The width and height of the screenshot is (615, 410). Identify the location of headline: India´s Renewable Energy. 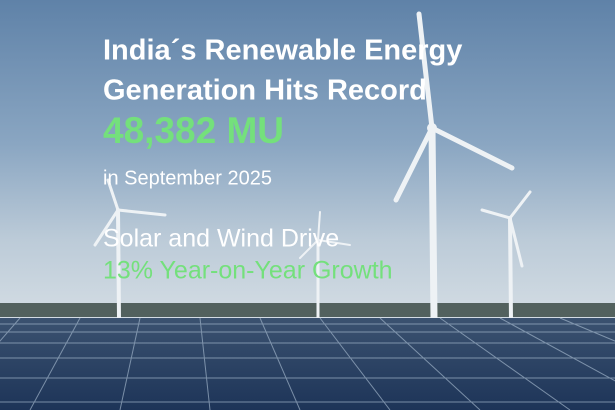
(282, 51).